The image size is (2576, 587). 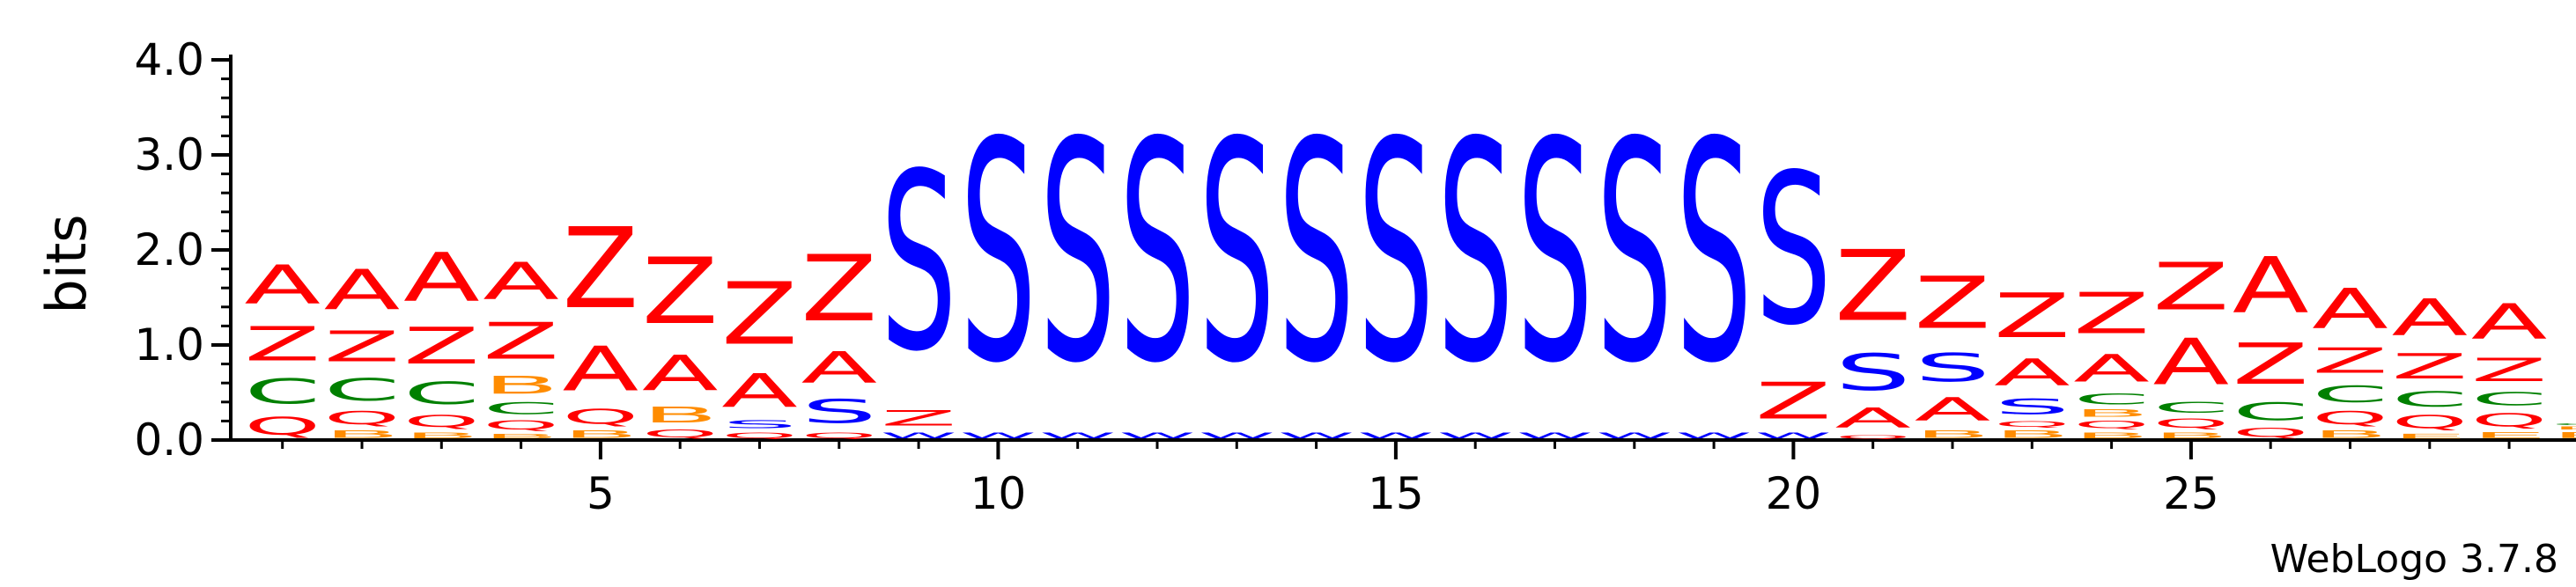 I want to click on y-tick-label: 0.0, so click(x=169, y=441).